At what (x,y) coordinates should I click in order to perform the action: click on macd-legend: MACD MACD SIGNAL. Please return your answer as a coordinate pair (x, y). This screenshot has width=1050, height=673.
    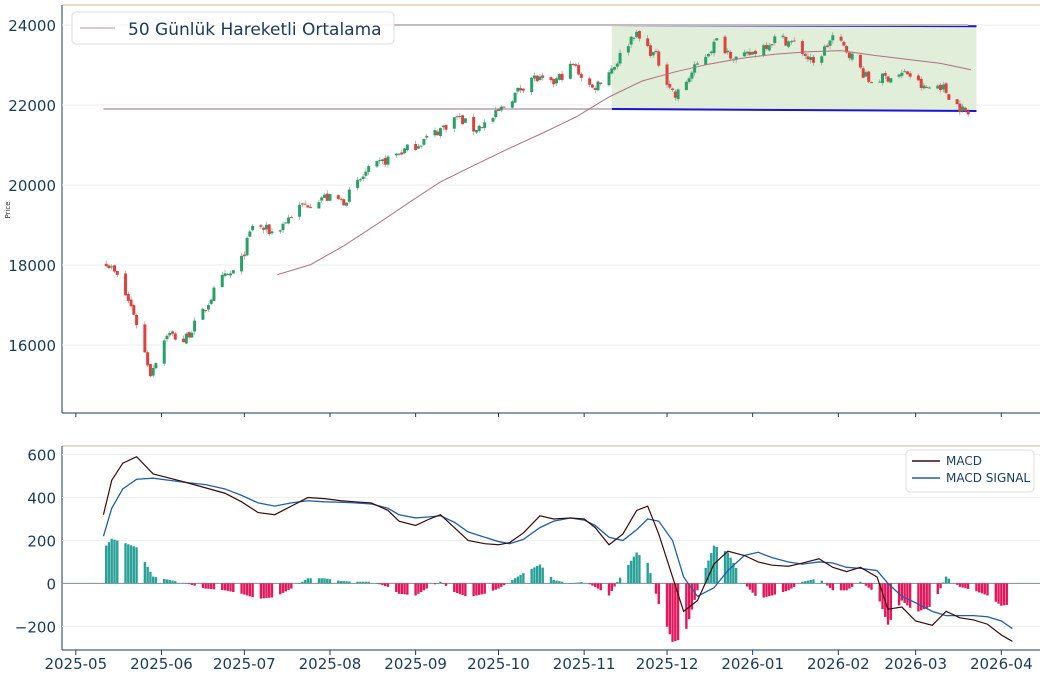
    Looking at the image, I should click on (970, 471).